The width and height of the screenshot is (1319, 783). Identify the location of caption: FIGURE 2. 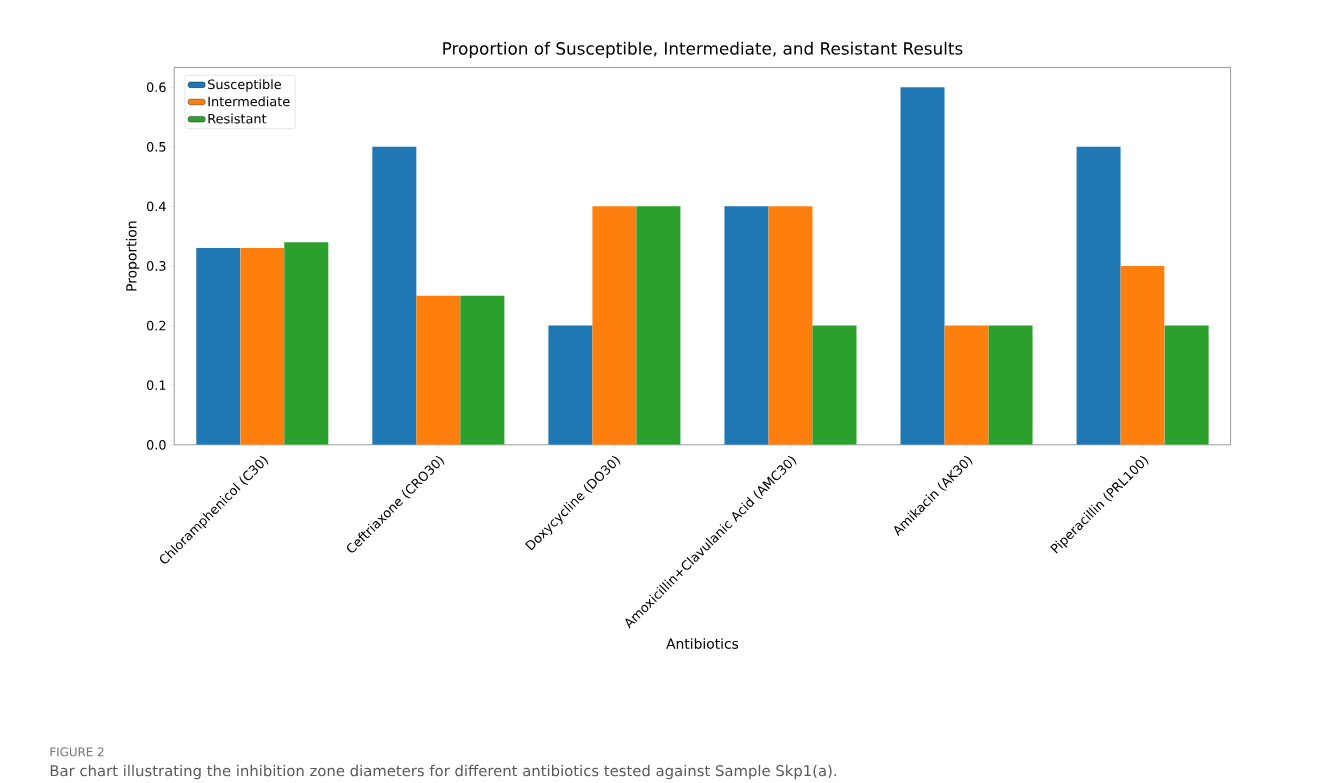
(77, 752).